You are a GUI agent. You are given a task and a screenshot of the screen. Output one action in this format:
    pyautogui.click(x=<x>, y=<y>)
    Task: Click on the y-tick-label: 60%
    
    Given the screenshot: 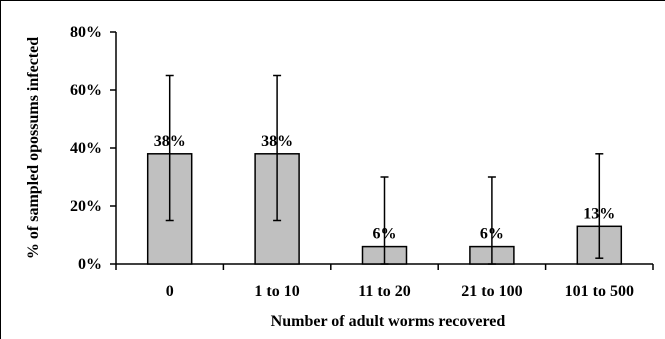 What is the action you would take?
    pyautogui.click(x=86, y=90)
    